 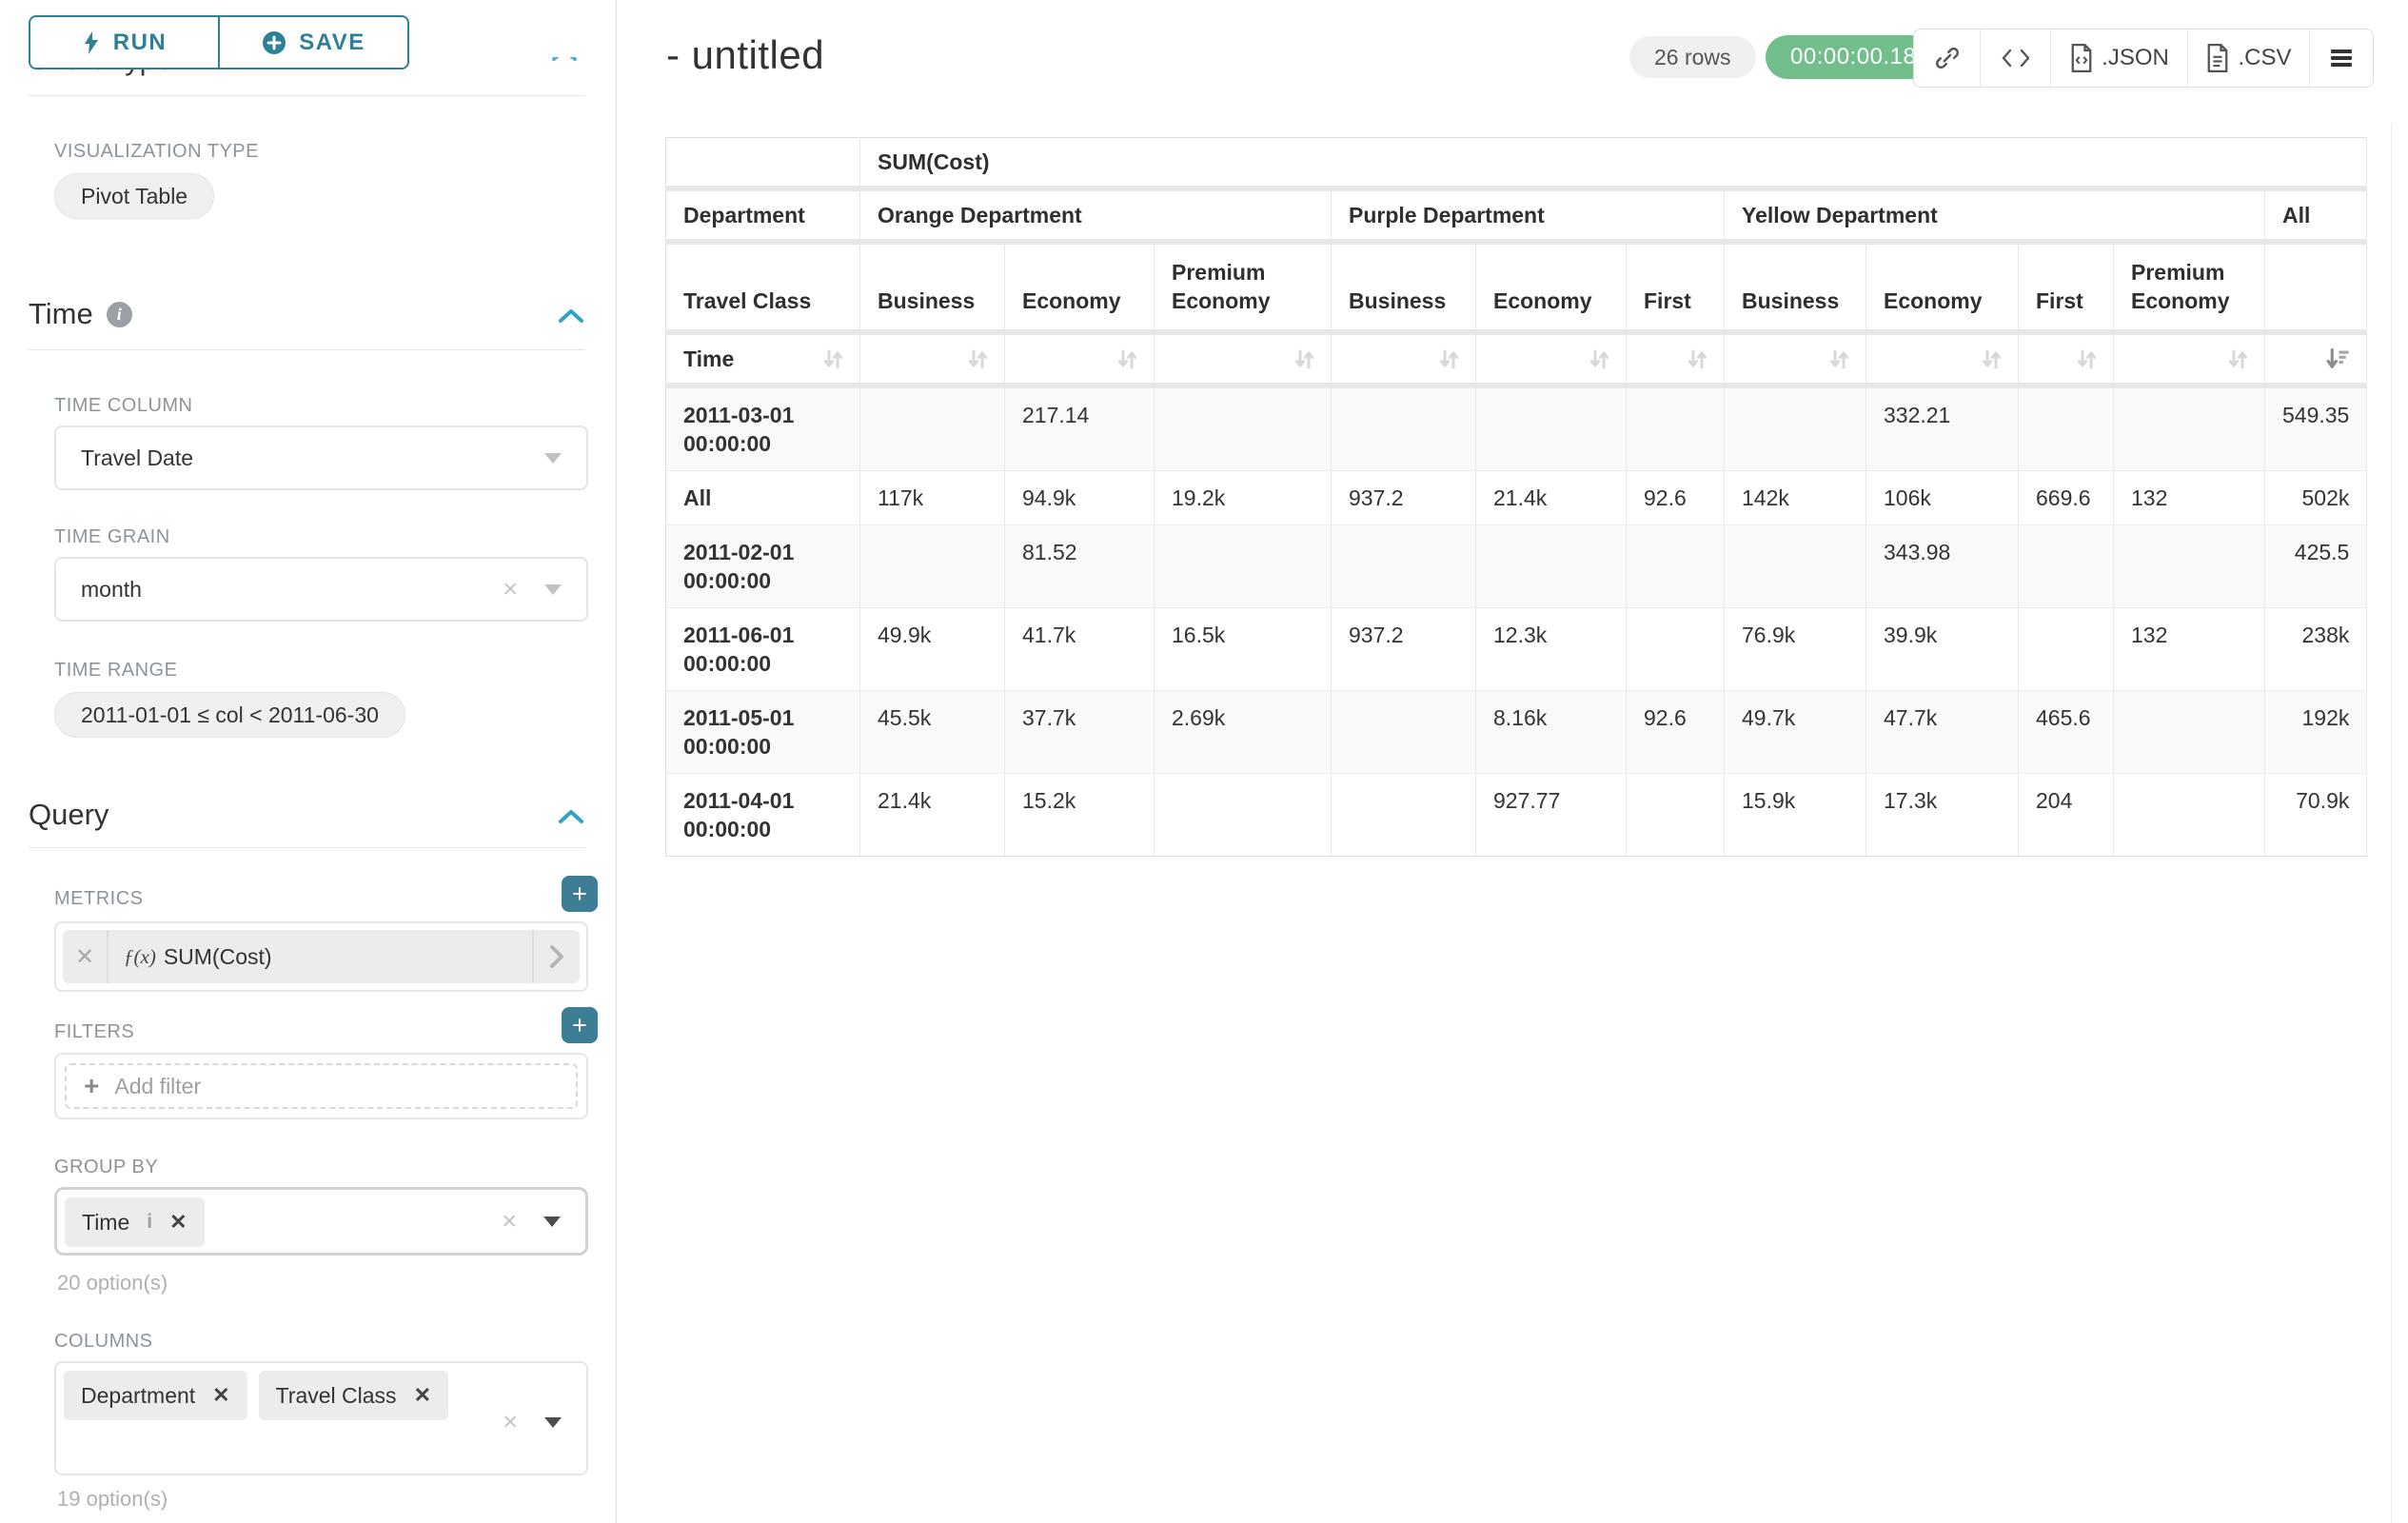 I want to click on lightning-icon, so click(x=91, y=42).